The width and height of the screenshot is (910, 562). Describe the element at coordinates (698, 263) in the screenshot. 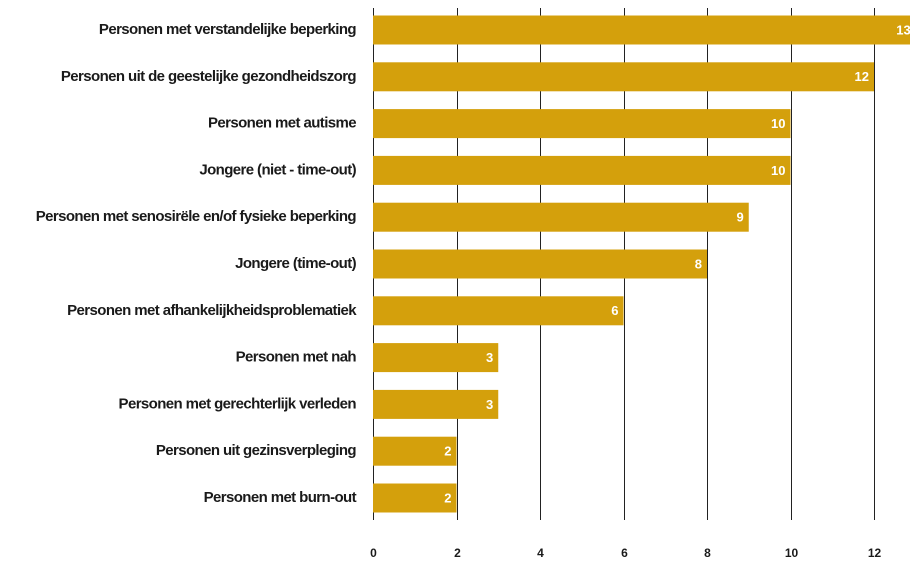

I see `data-label: 8` at that location.